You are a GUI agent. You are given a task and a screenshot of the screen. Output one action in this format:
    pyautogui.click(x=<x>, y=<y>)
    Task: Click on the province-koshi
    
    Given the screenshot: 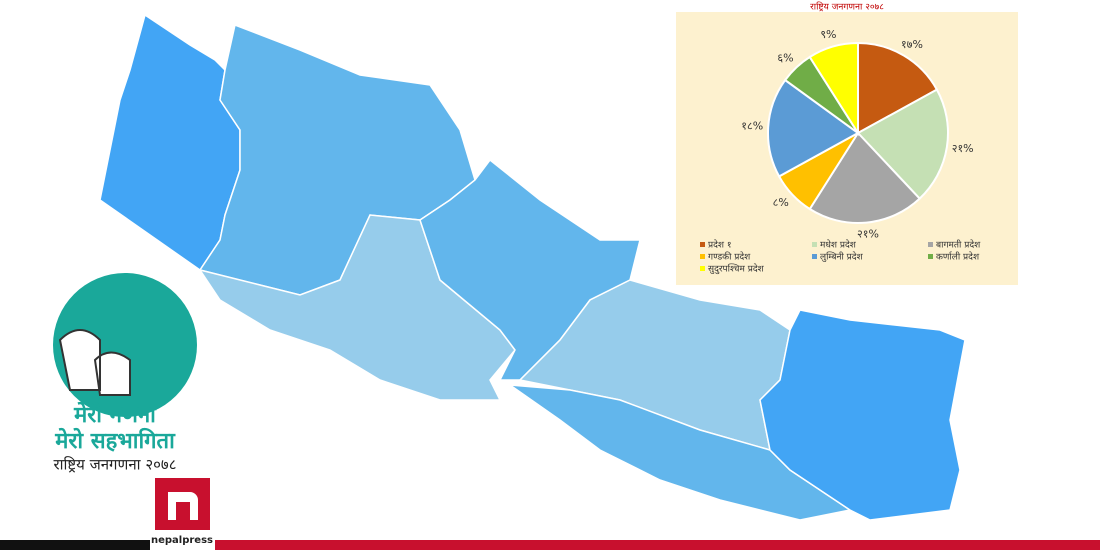 What is the action you would take?
    pyautogui.click(x=862, y=415)
    